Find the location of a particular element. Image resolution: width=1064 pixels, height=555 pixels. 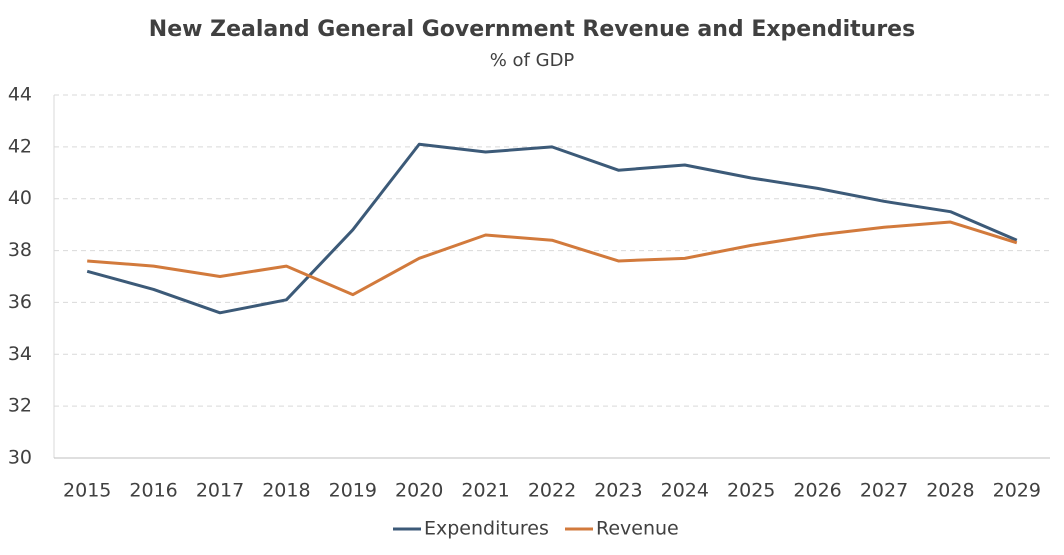

legend-label: Revenue is located at coordinates (637, 529).